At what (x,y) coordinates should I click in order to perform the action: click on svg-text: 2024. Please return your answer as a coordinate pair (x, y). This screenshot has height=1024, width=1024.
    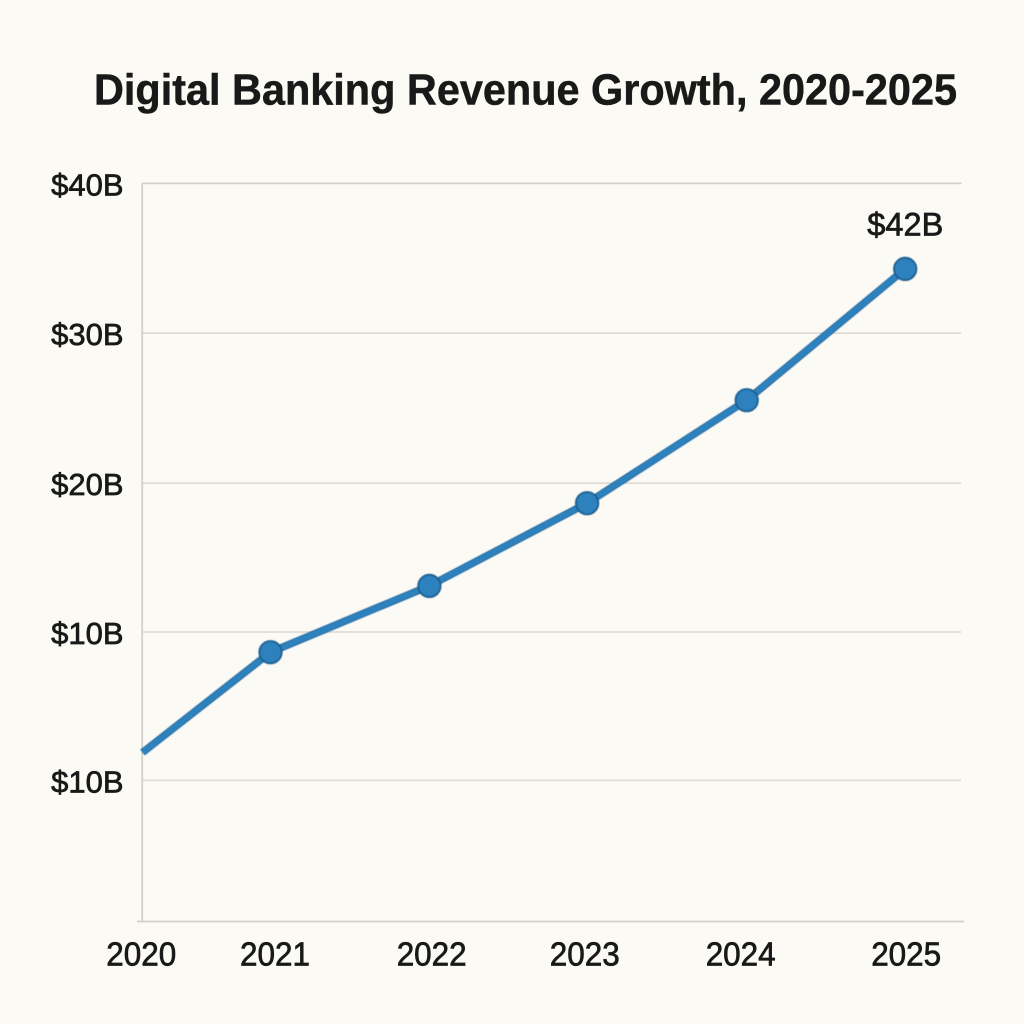
    Looking at the image, I should click on (741, 953).